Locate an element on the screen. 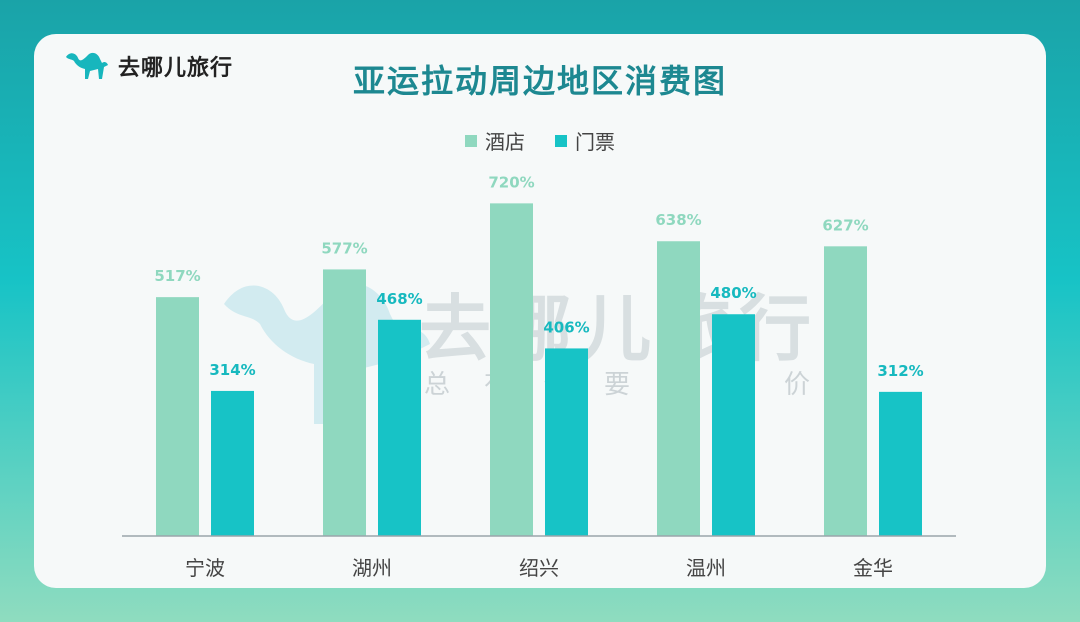 The image size is (1080, 622). x-tick-label-0: 宁波 is located at coordinates (205, 568).